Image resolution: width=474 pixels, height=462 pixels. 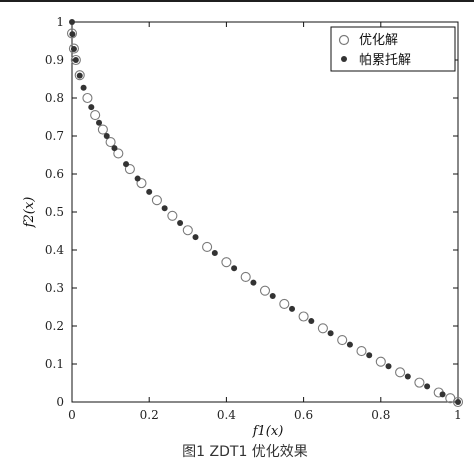 What do you see at coordinates (344, 40) in the screenshot?
I see `legend-optimized-marker` at bounding box center [344, 40].